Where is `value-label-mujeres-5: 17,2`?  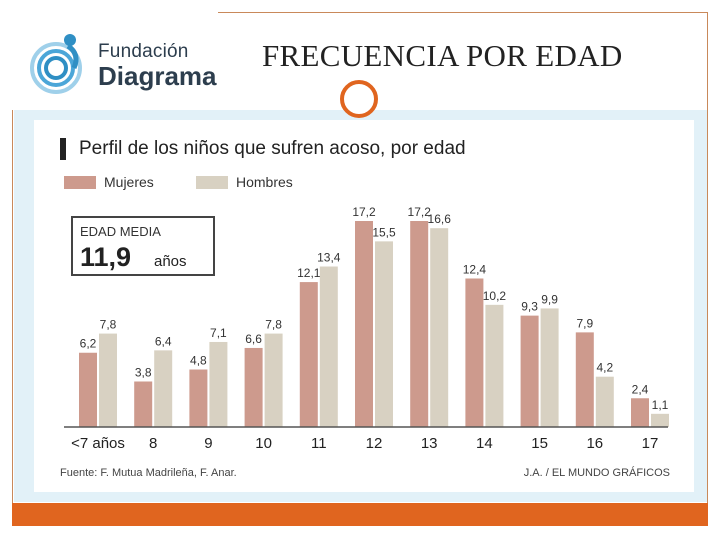
value-label-mujeres-5: 17,2 is located at coordinates (364, 212).